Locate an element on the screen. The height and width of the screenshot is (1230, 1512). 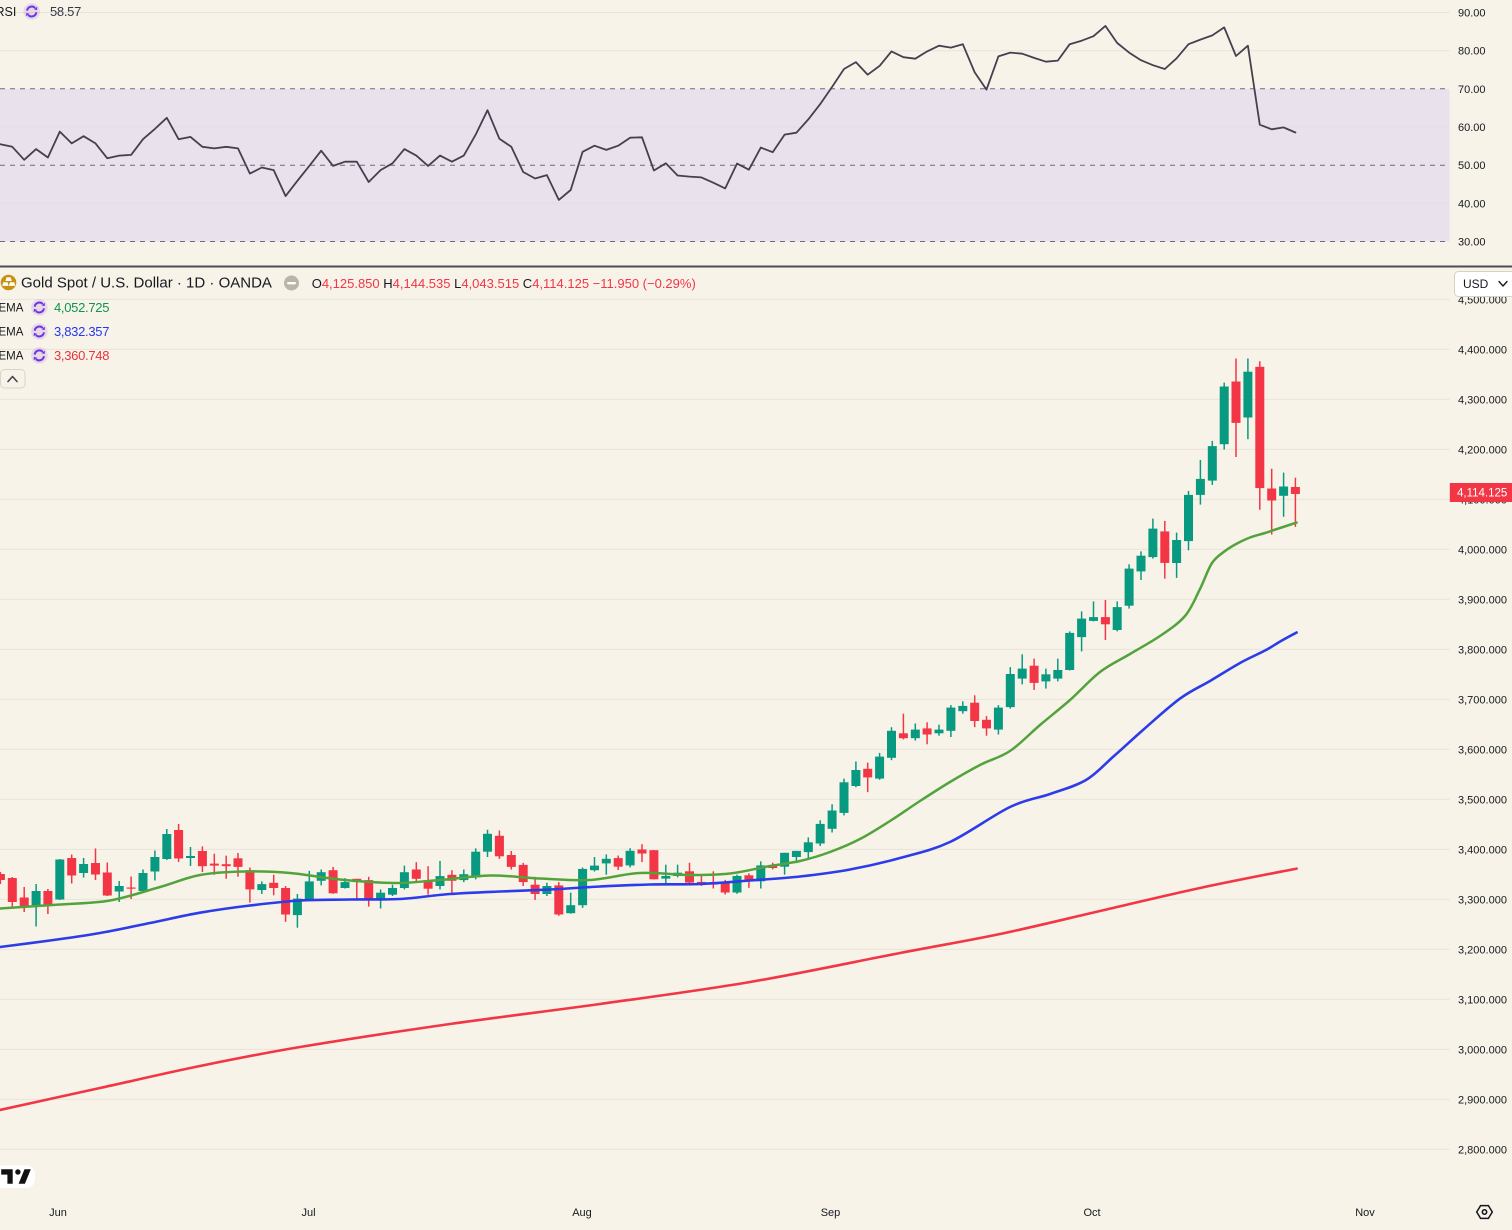
svg-text: Aug is located at coordinates (582, 1213).